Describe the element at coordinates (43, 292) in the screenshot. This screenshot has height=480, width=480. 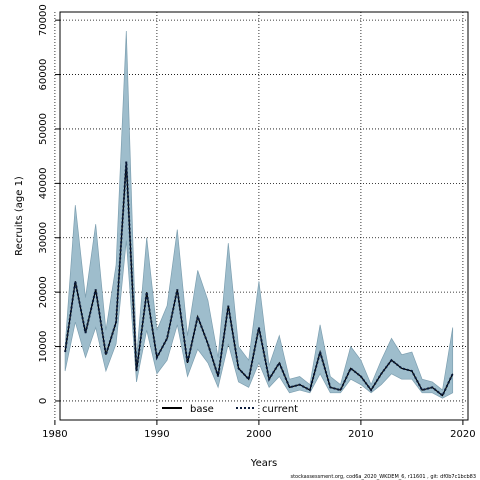
I see `y-tick-label: 20000` at that location.